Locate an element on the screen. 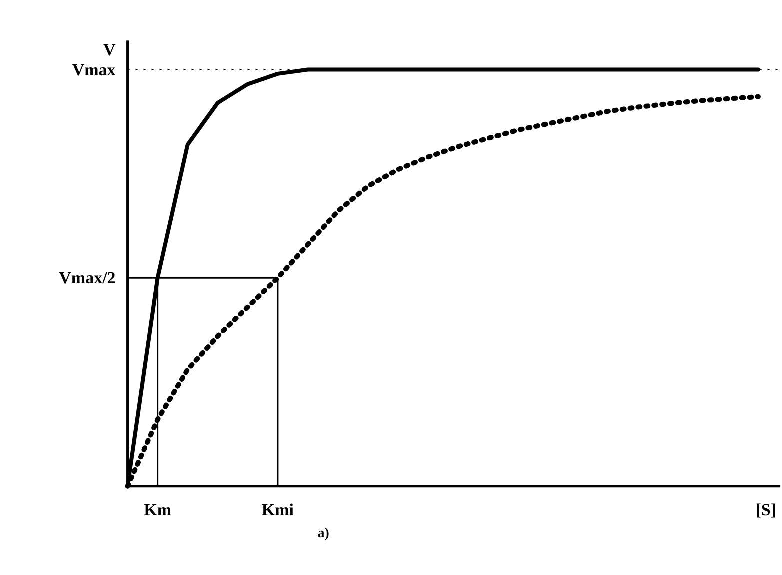  ref-line-label: Vmax is located at coordinates (94, 70).